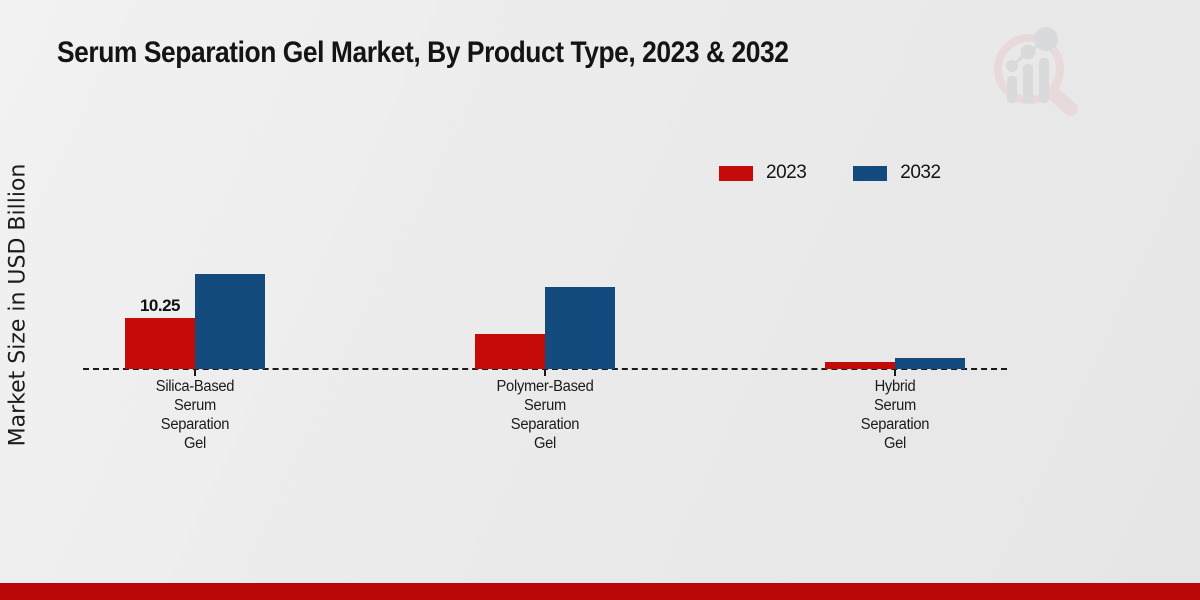  Describe the element at coordinates (897, 173) in the screenshot. I see `legend-item-2032: 2032` at that location.